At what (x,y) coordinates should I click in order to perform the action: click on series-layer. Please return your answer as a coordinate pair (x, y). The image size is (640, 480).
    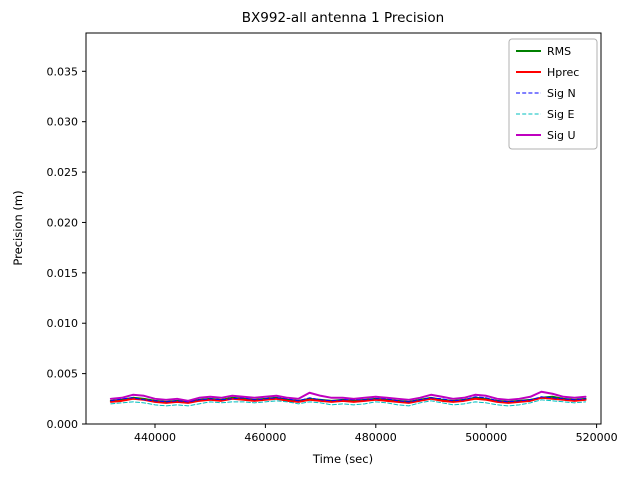
    Looking at the image, I should click on (348, 398).